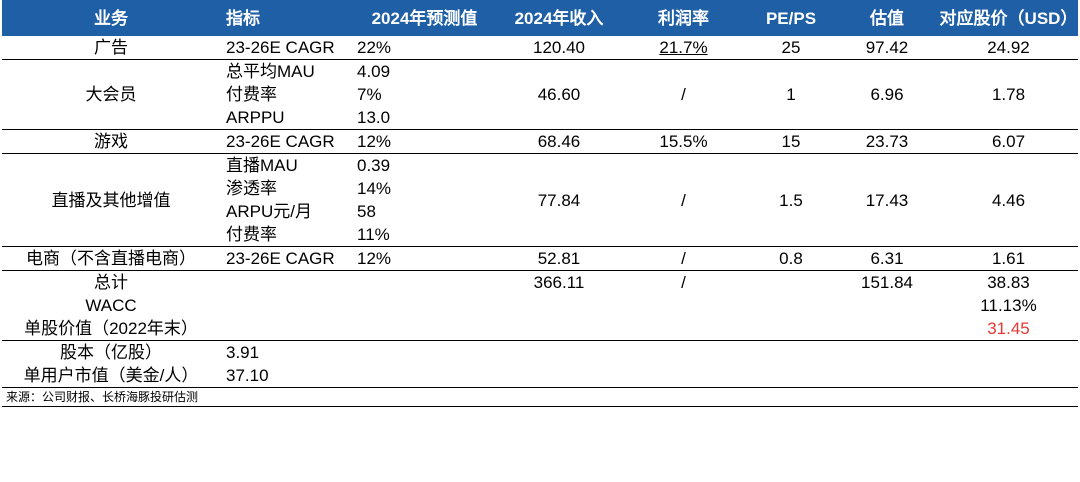  I want to click on indicator-cell: ARPU元/月, so click(269, 211).